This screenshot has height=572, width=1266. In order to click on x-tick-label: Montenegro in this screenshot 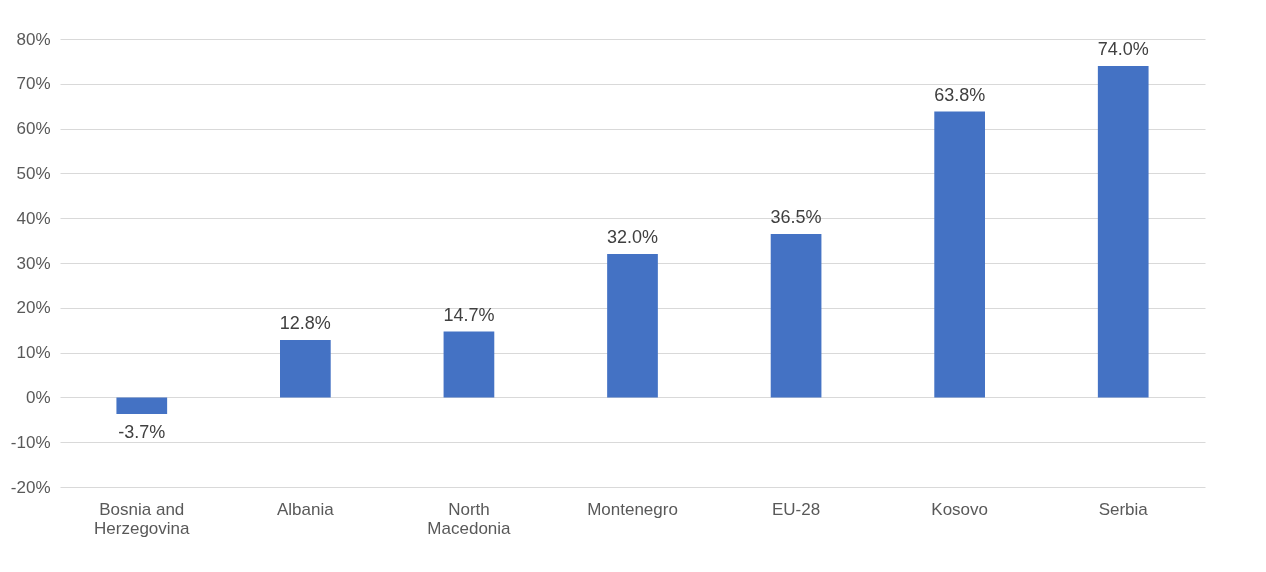, I will do `click(632, 509)`.